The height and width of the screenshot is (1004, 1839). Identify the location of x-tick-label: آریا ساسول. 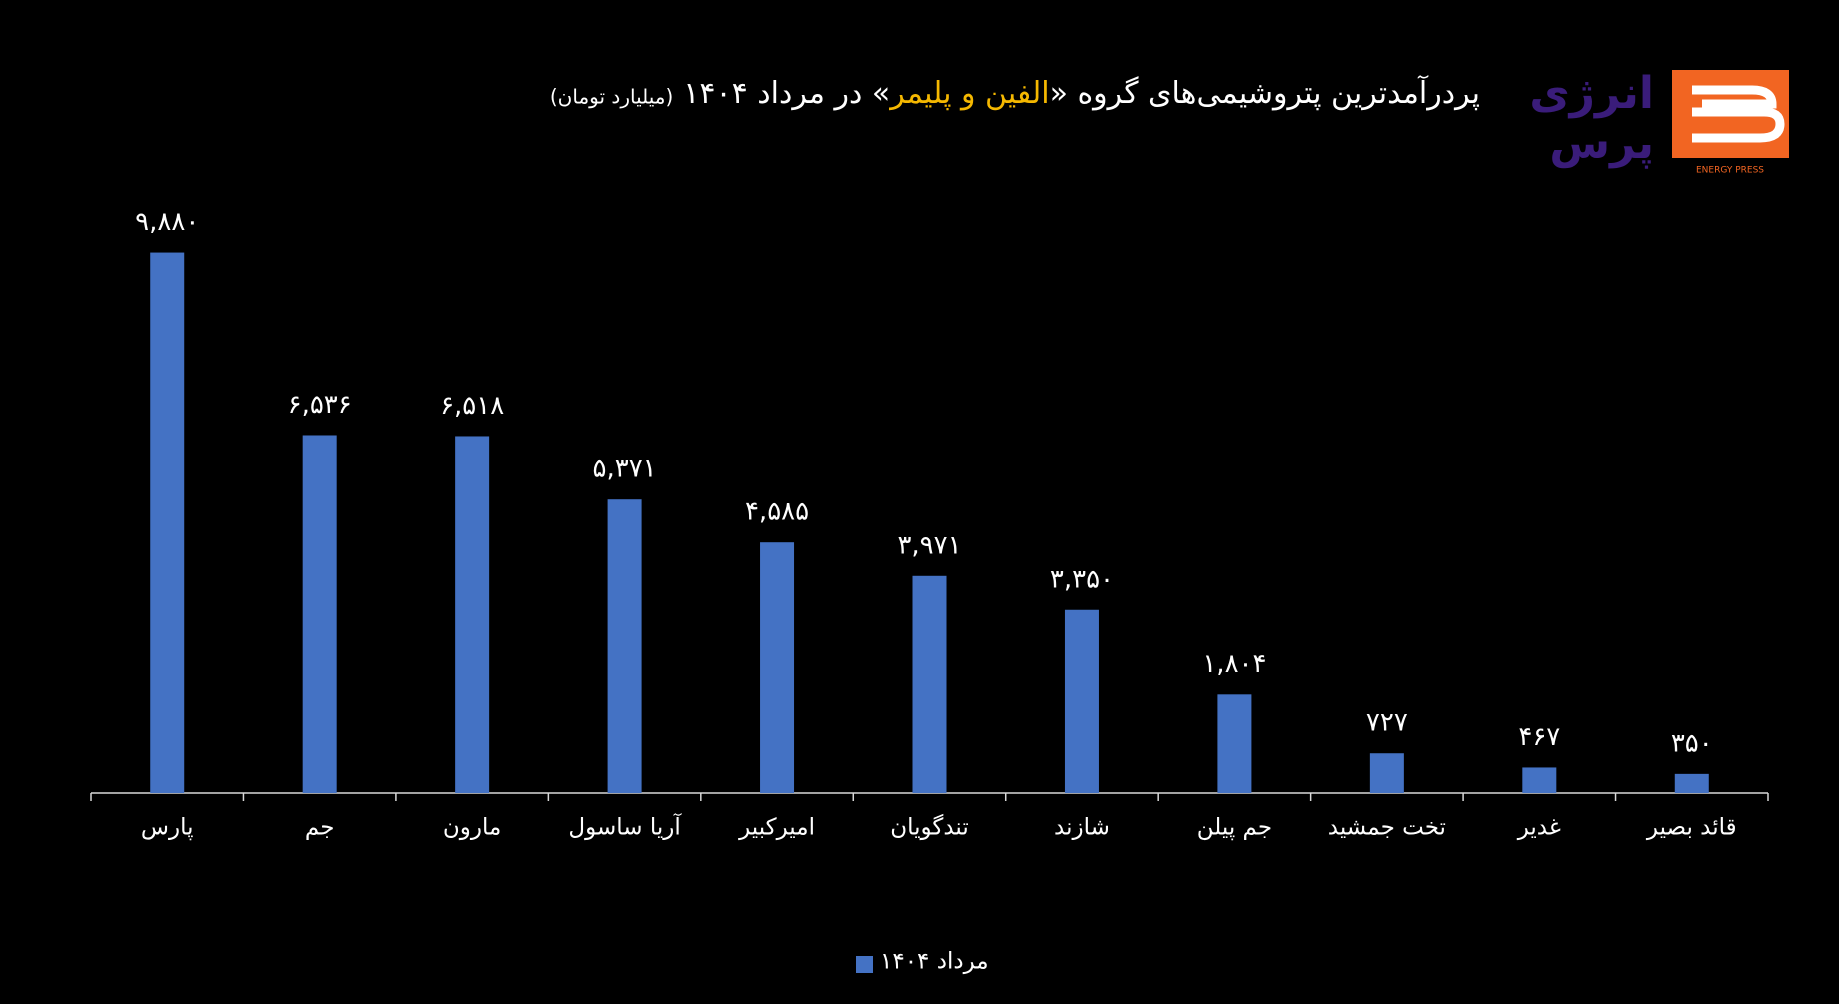
(625, 827).